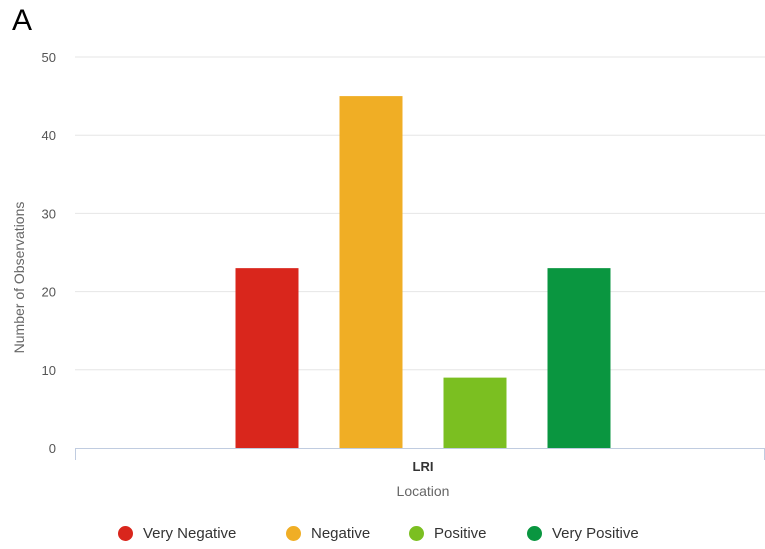  What do you see at coordinates (22, 20) in the screenshot?
I see `panel-label: A` at bounding box center [22, 20].